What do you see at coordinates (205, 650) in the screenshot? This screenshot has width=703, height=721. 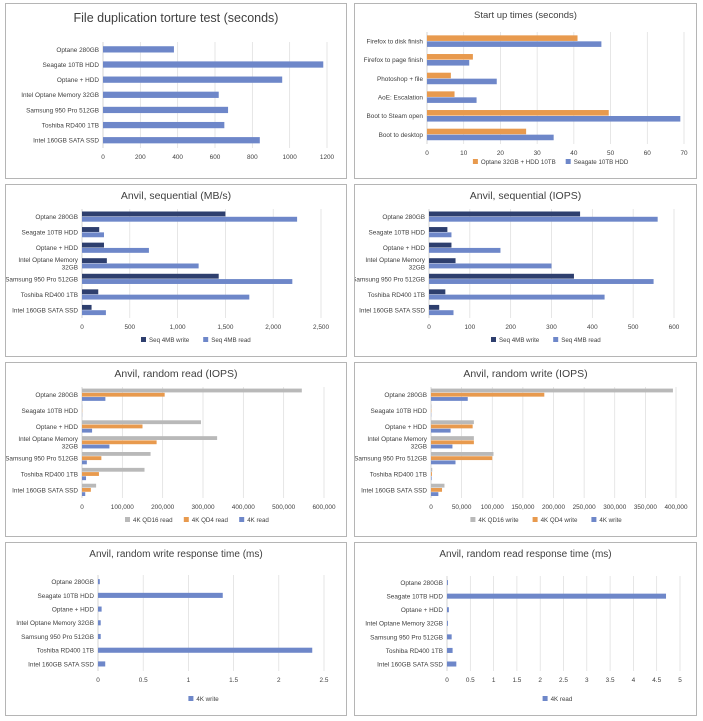 I see `bar-toshiba-rd400-1tb-4k-write` at bounding box center [205, 650].